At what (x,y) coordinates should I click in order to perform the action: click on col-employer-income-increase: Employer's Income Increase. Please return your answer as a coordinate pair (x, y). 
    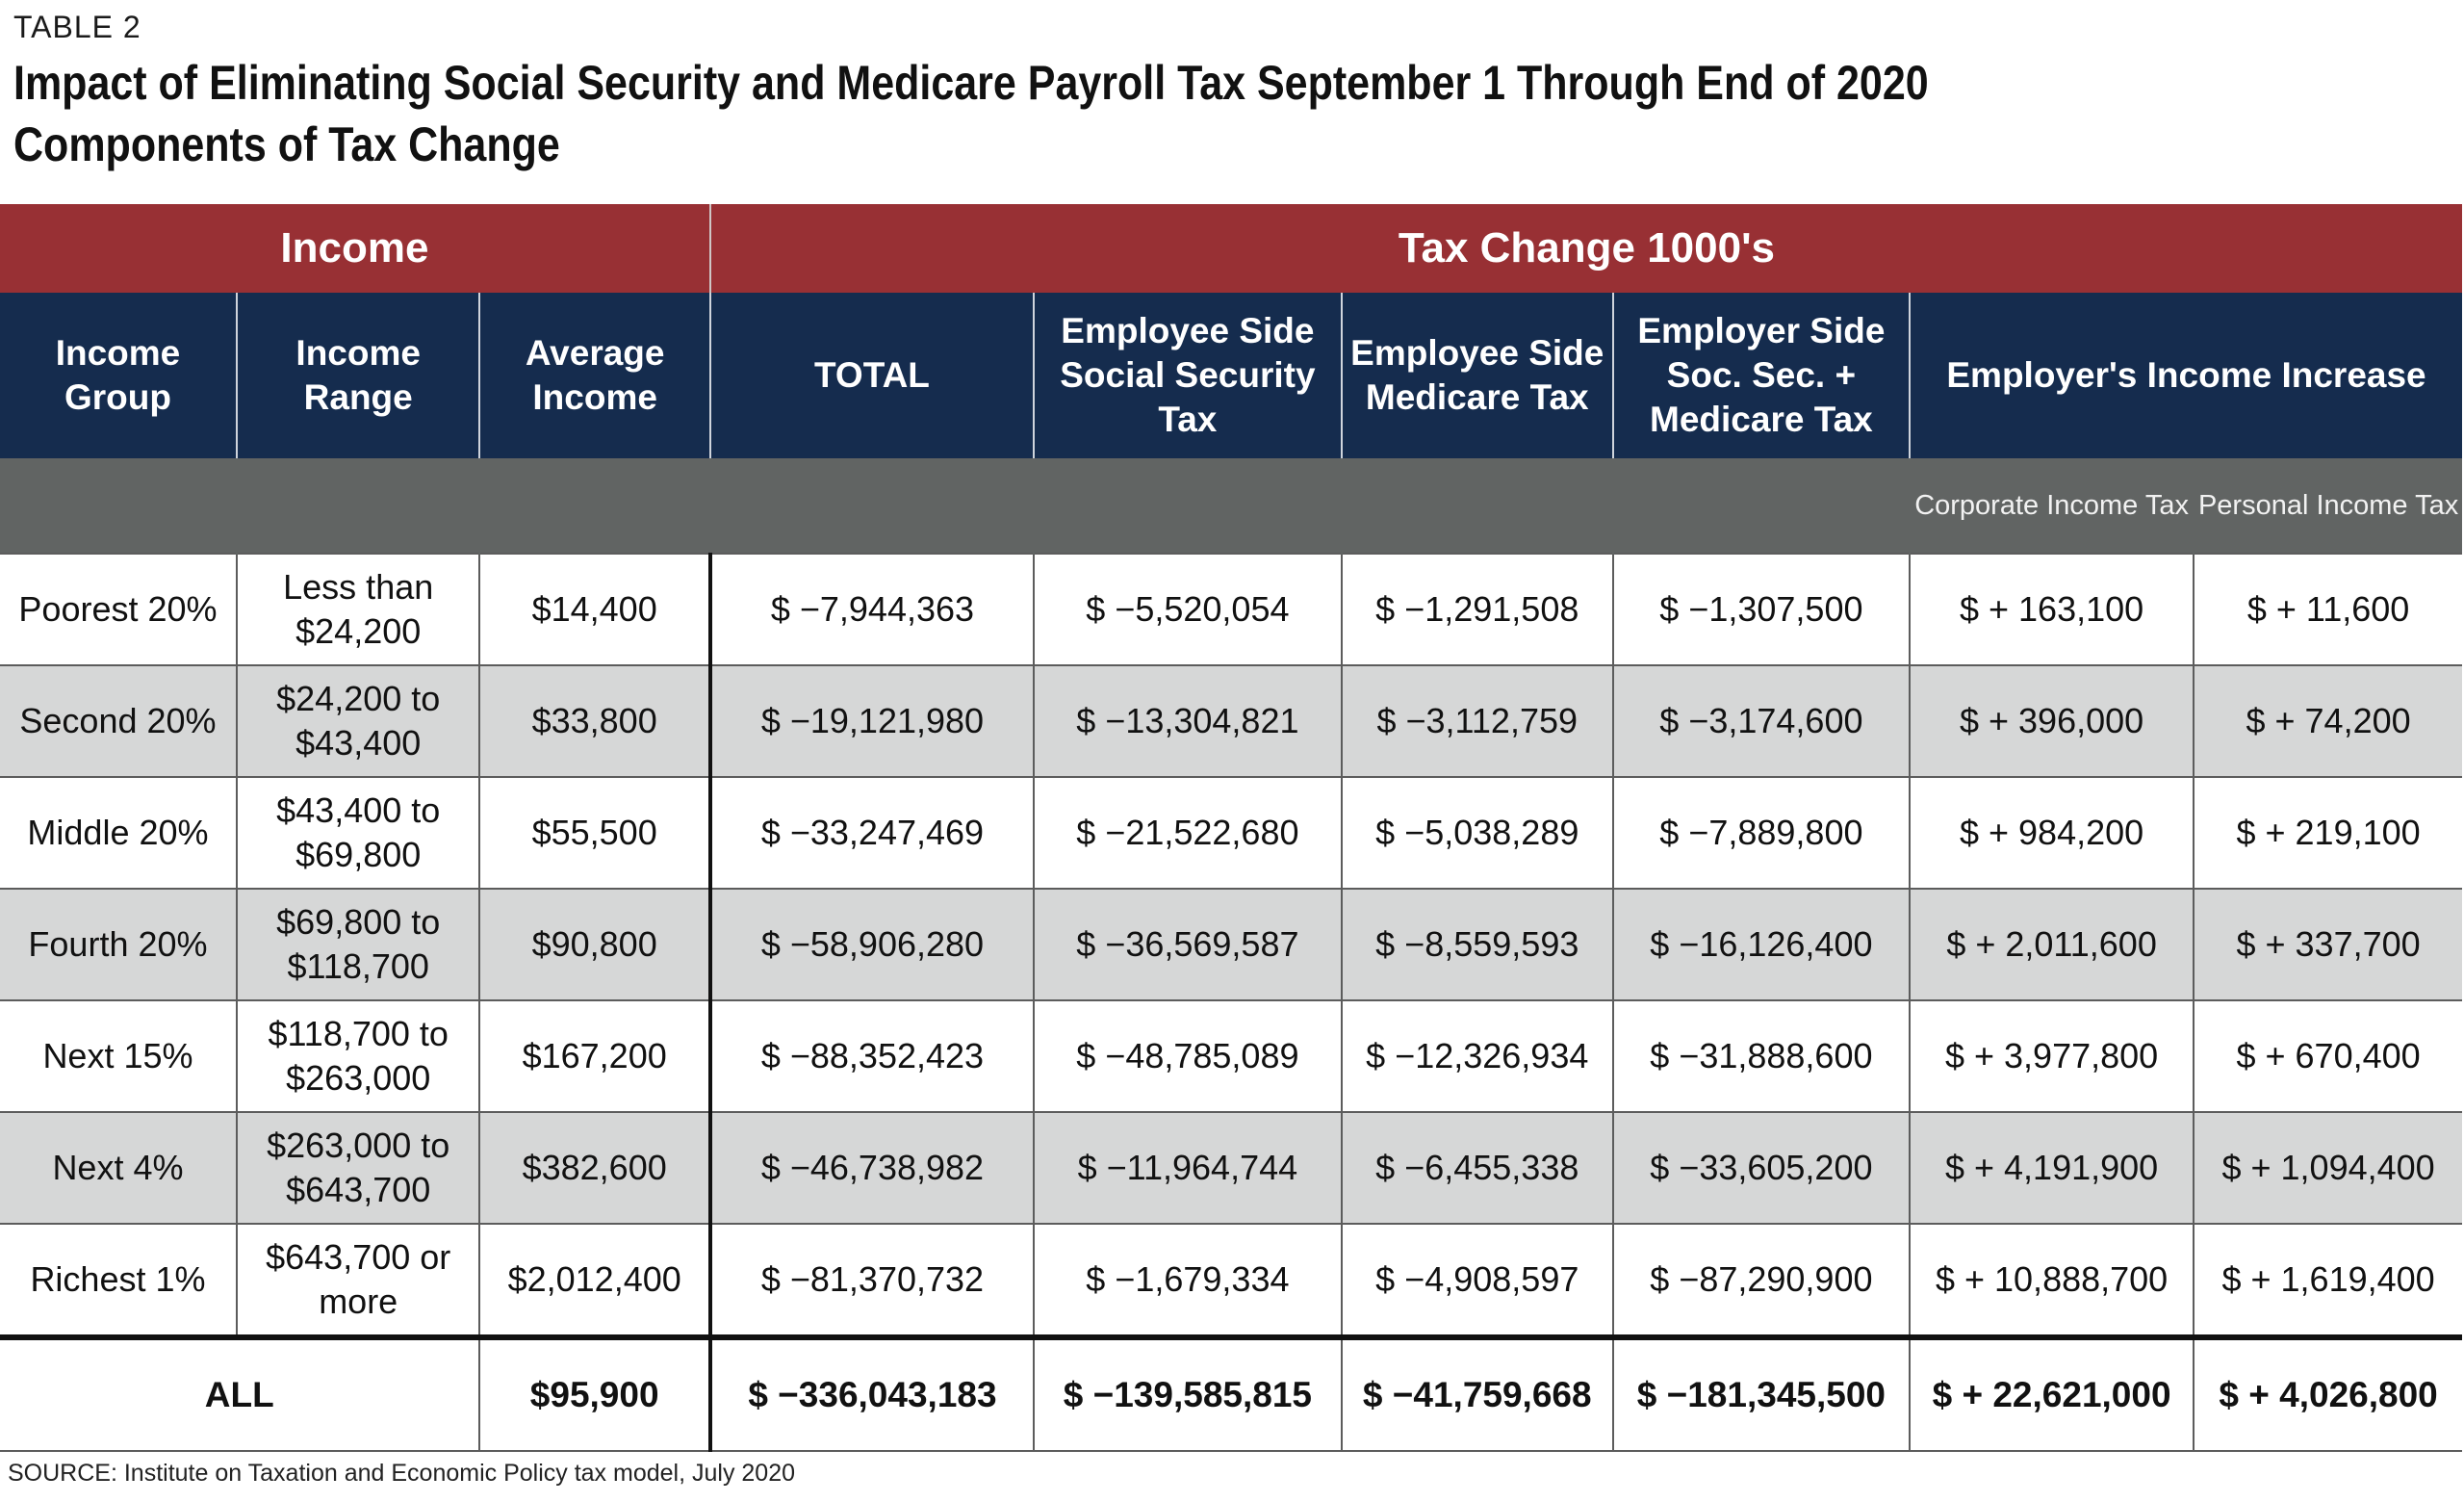
    Looking at the image, I should click on (2186, 375).